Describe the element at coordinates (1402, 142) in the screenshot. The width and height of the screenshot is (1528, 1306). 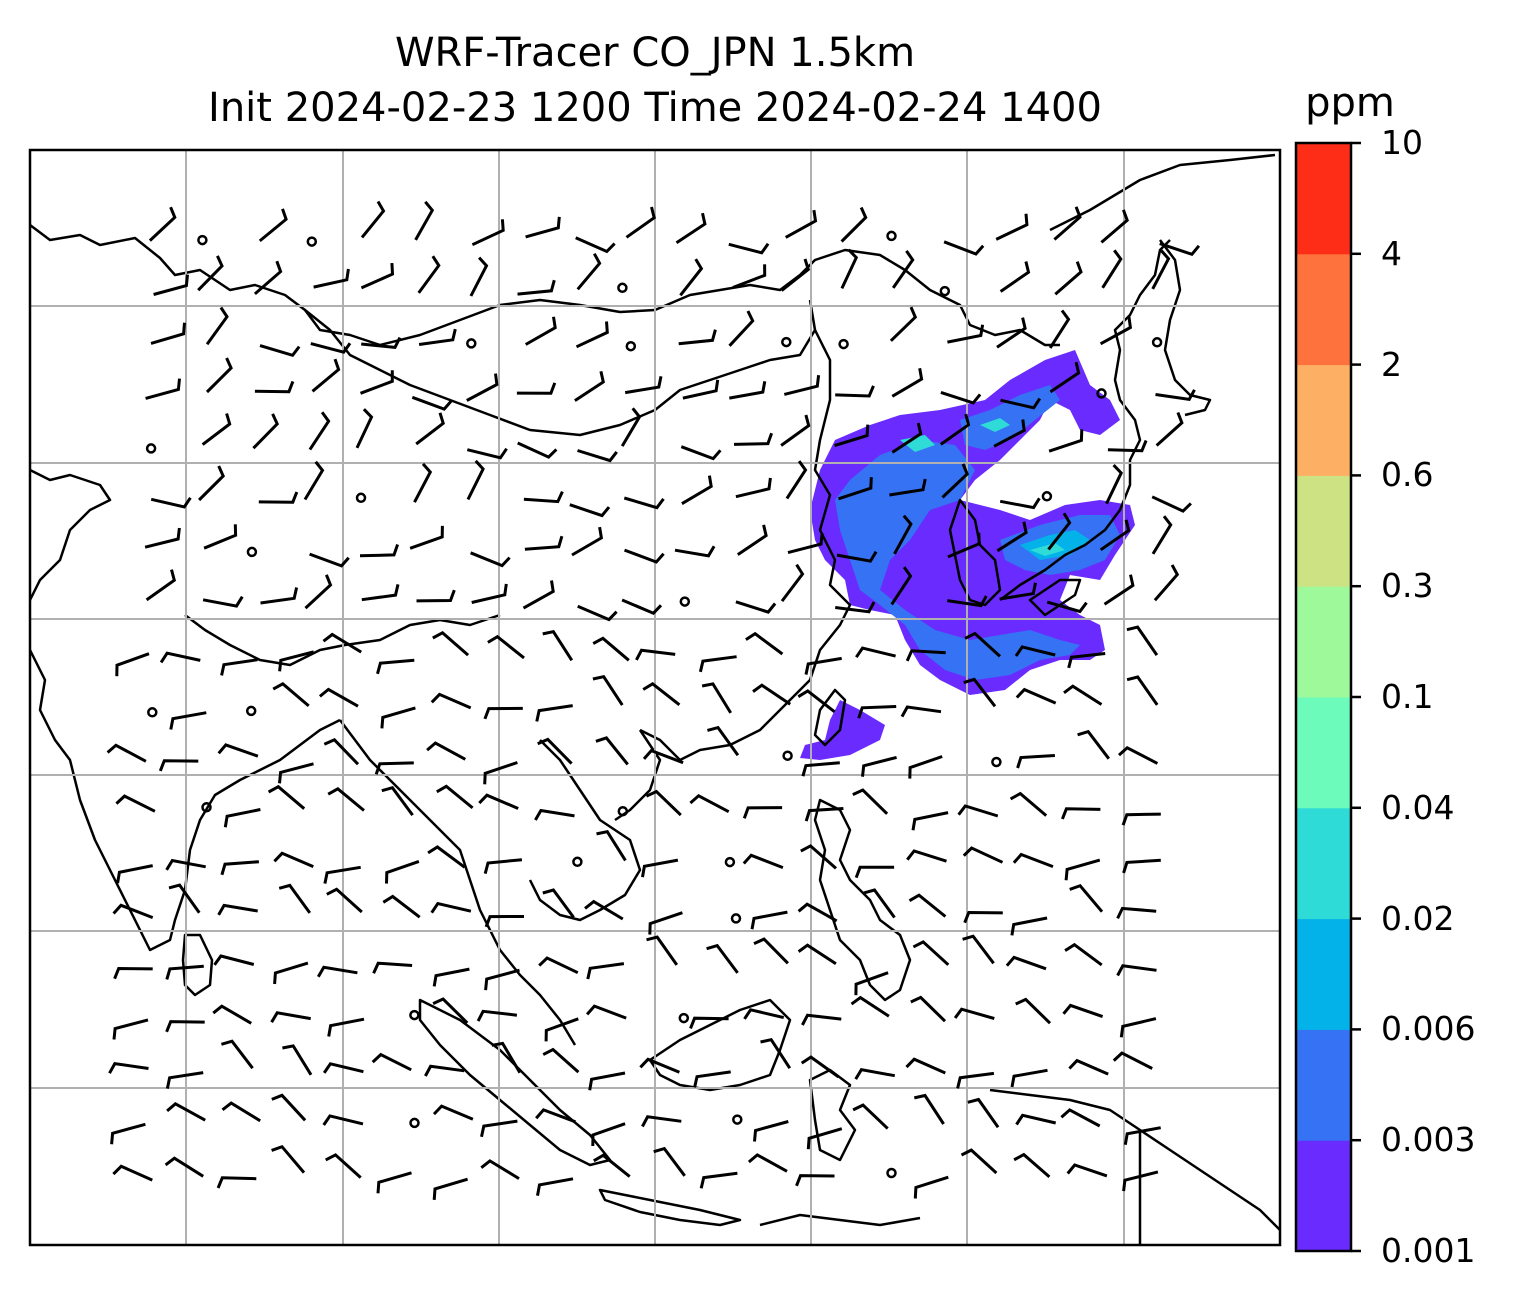
I see `colorbar-tick-label: 10` at that location.